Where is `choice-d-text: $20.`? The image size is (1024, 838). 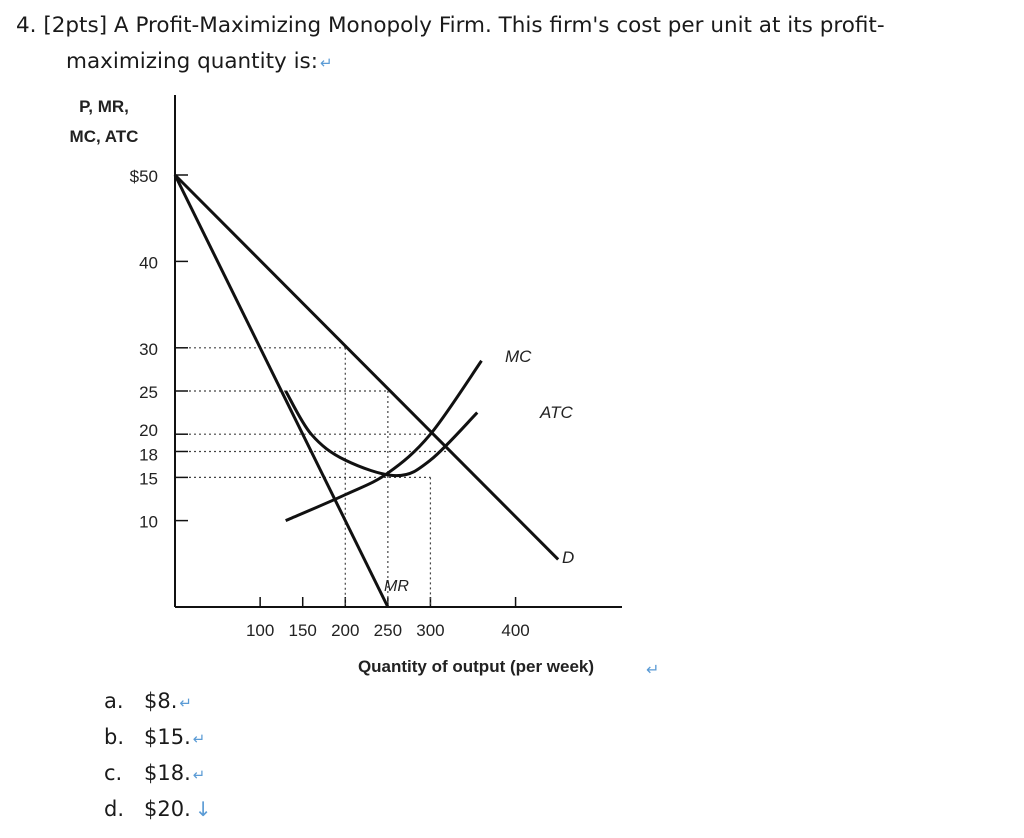 choice-d-text: $20. is located at coordinates (167, 809).